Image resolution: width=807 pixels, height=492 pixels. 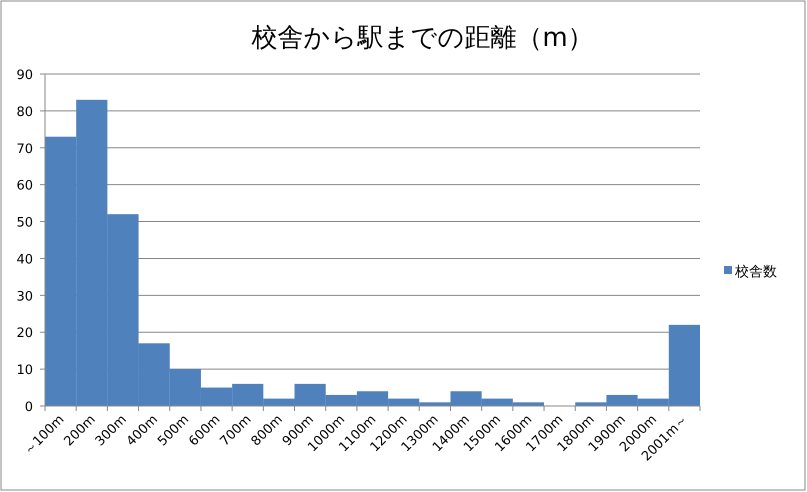 What do you see at coordinates (24, 75) in the screenshot?
I see `y-tick-label: 90` at bounding box center [24, 75].